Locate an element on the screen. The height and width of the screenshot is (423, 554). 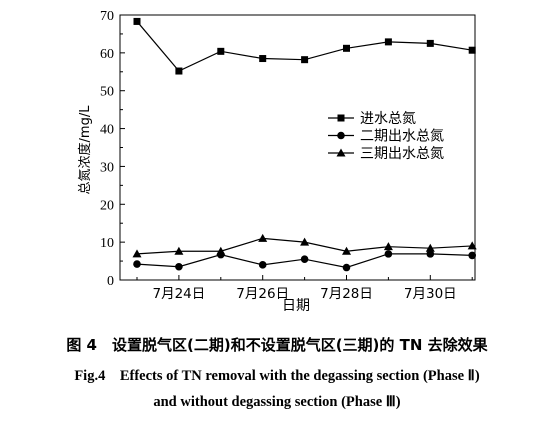
figure-caption-cn: 图 4 设置脱气区(二期)和不设置脱气区(三期)的 TN 去除效果 is located at coordinates (277, 345).